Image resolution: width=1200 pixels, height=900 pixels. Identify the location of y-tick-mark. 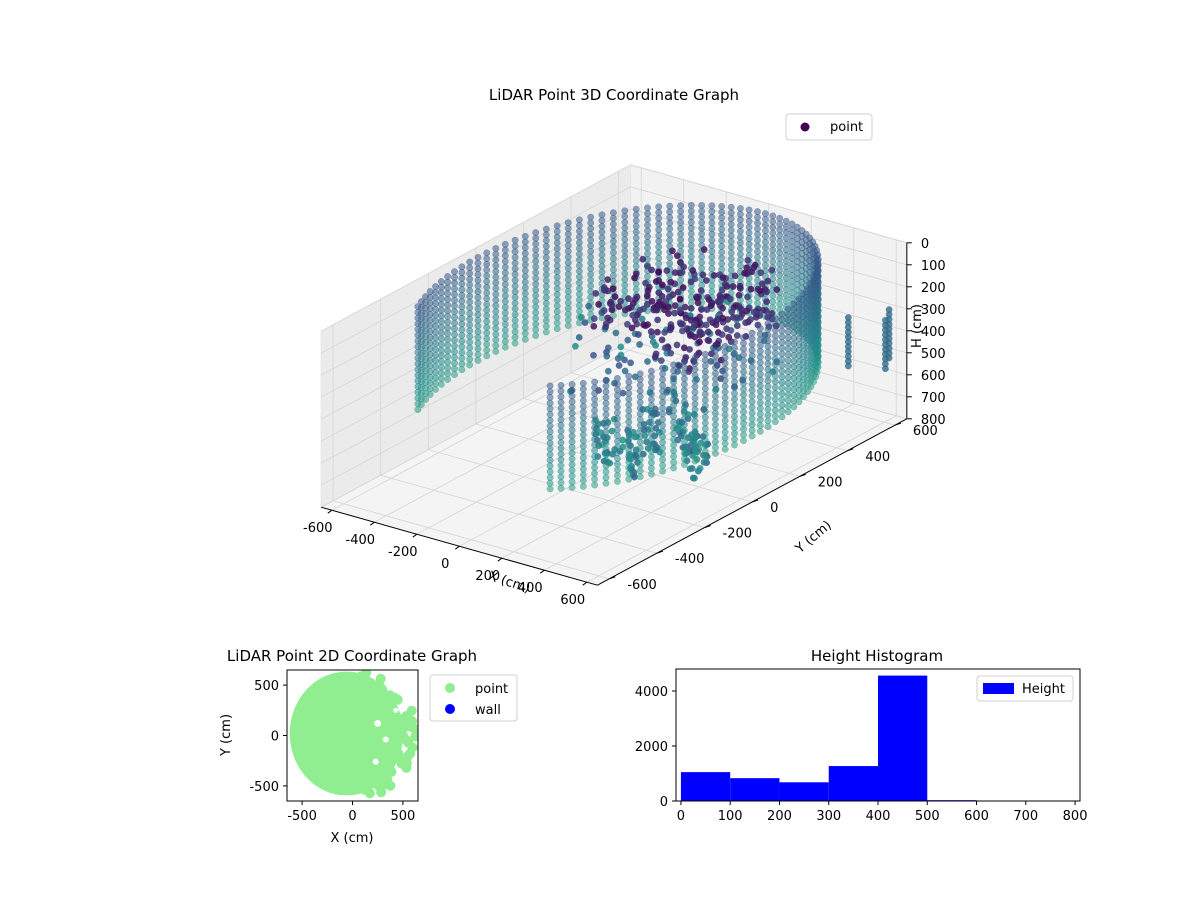
(802, 475).